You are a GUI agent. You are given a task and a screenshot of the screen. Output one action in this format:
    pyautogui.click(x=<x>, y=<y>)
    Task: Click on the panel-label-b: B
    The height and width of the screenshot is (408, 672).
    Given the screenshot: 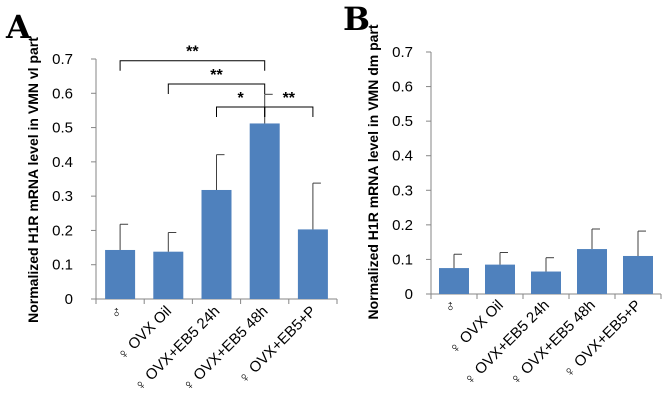 What is the action you would take?
    pyautogui.click(x=356, y=19)
    